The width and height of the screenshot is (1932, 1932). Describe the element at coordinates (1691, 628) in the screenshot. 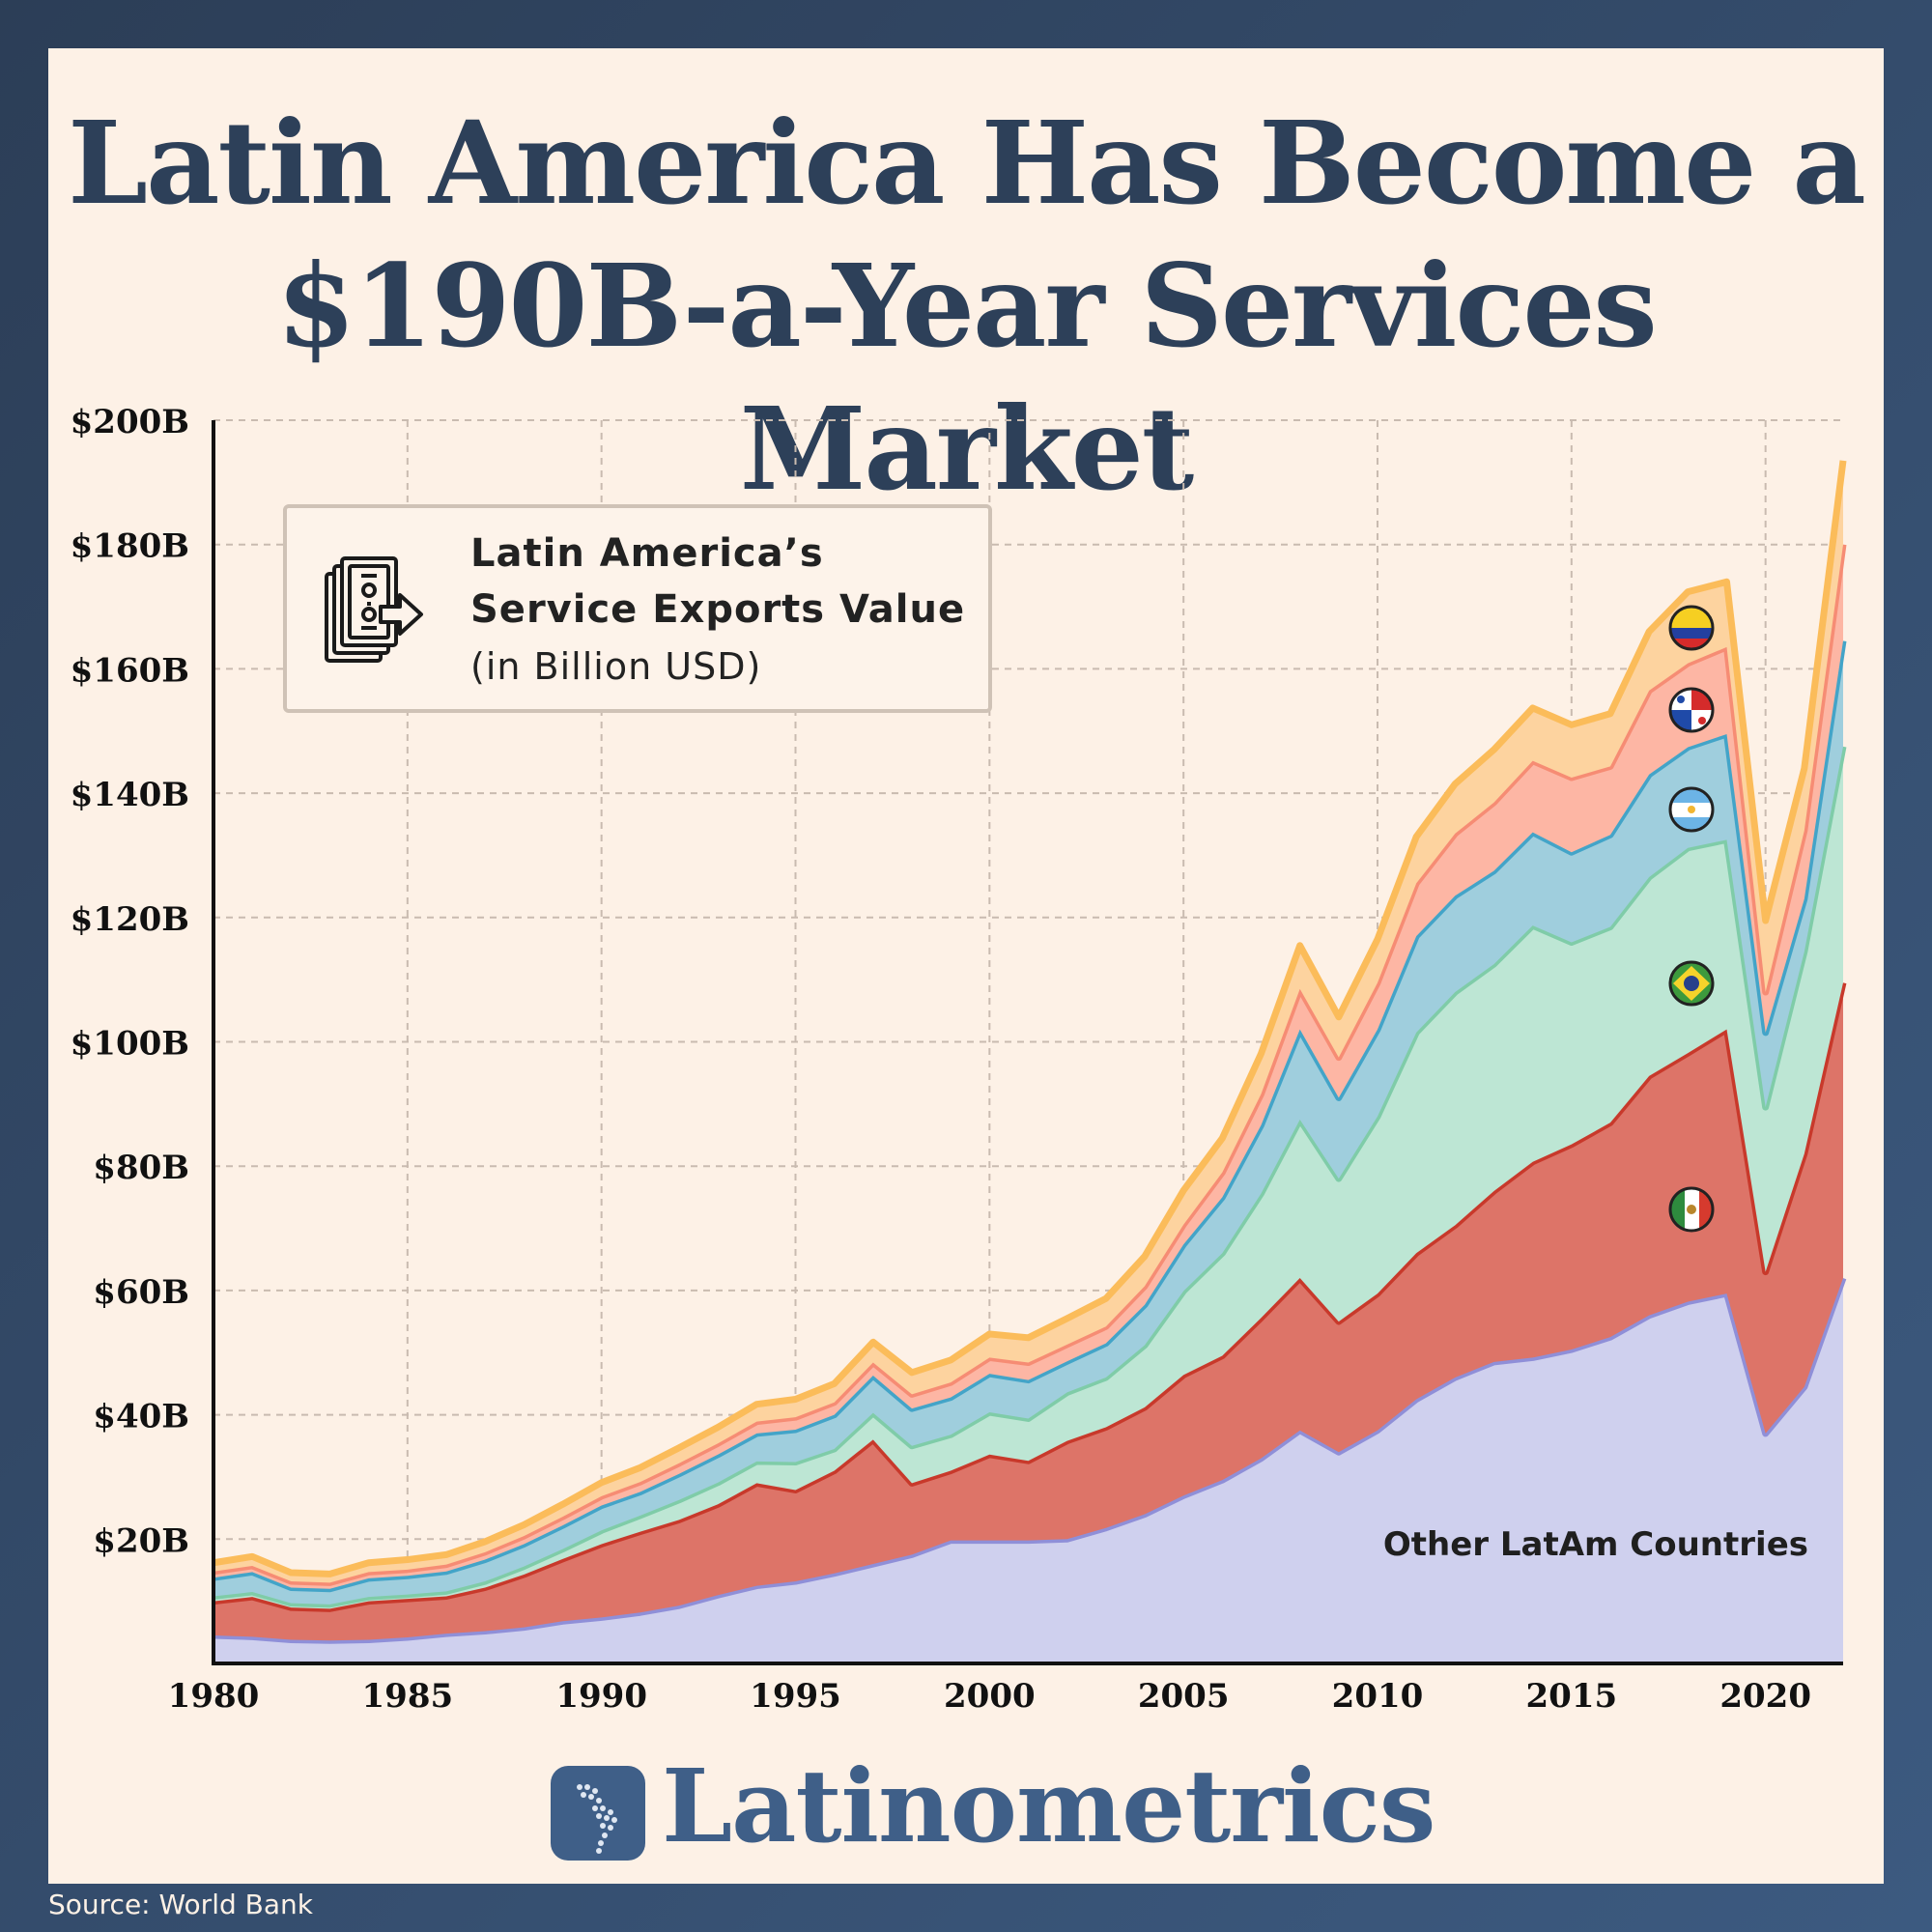

I see `colombia-flag-icon` at that location.